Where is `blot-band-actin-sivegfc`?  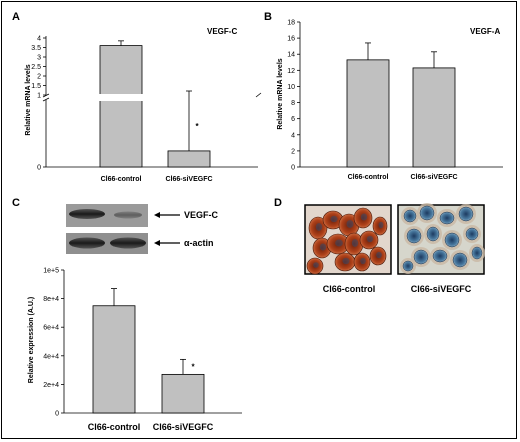
blot-band-actin-sivegfc is located at coordinates (128, 243).